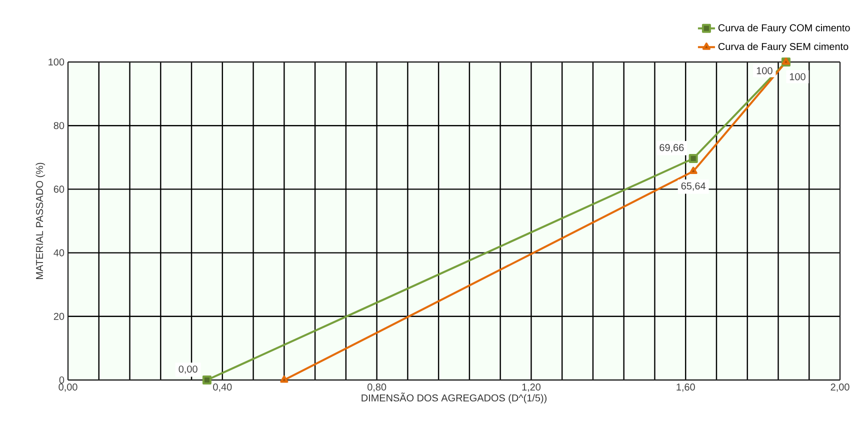 The image size is (858, 425). I want to click on data-label: 69,66, so click(672, 148).